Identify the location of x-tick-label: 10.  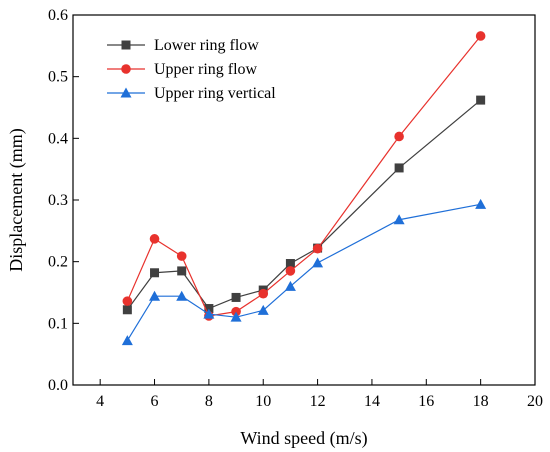
(263, 401).